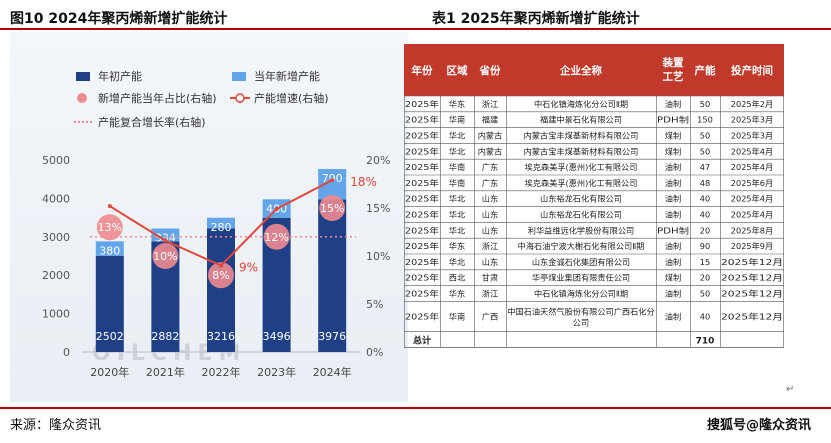 The image size is (831, 443). I want to click on growth-point, so click(165, 240).